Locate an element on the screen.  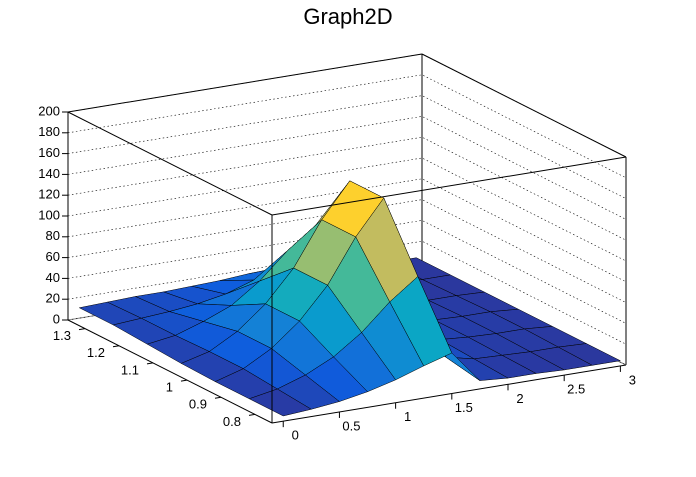
z-tick-label: 200 is located at coordinates (49, 110).